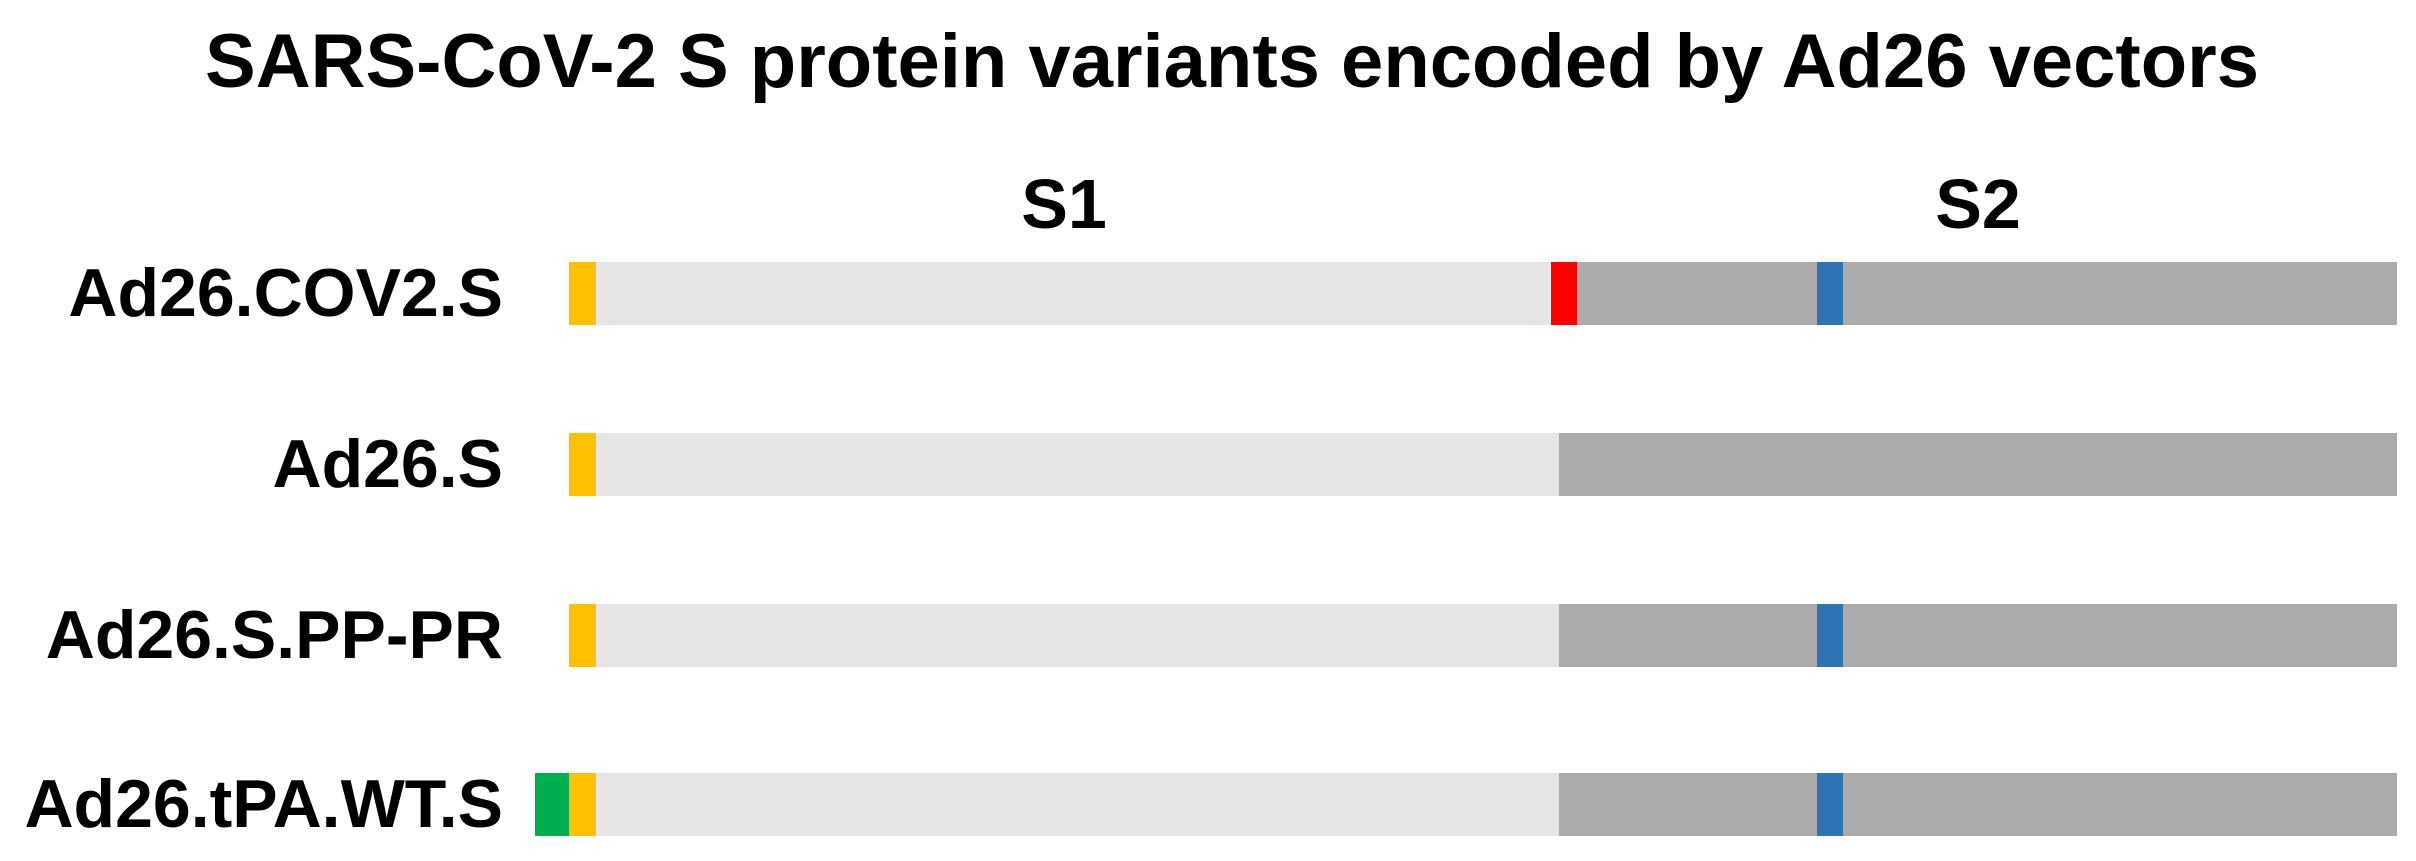  I want to click on tpa-leader-segment, so click(552, 804).